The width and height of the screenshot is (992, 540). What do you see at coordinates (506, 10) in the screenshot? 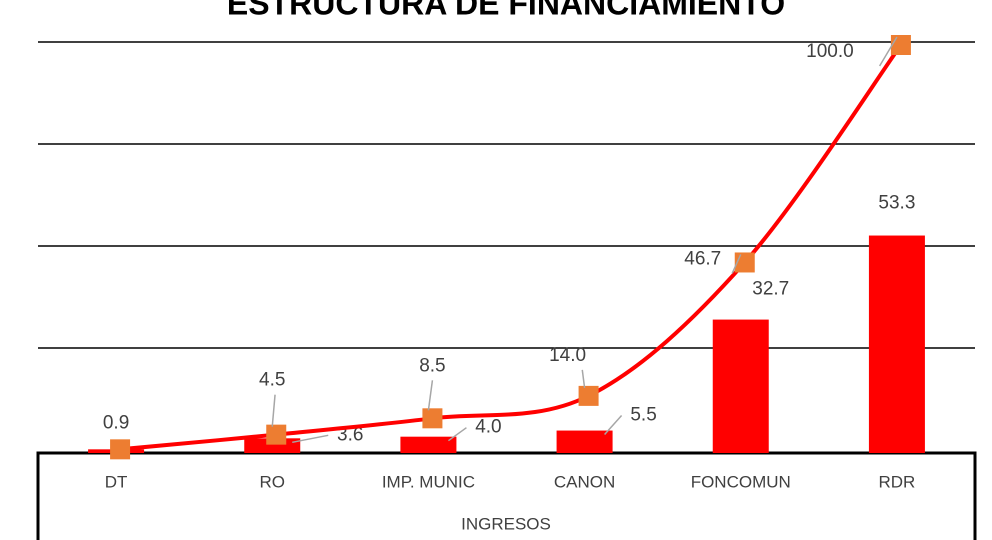
I see `chart-title: ESTRUCTURA DE FINANCIAMIENTO` at bounding box center [506, 10].